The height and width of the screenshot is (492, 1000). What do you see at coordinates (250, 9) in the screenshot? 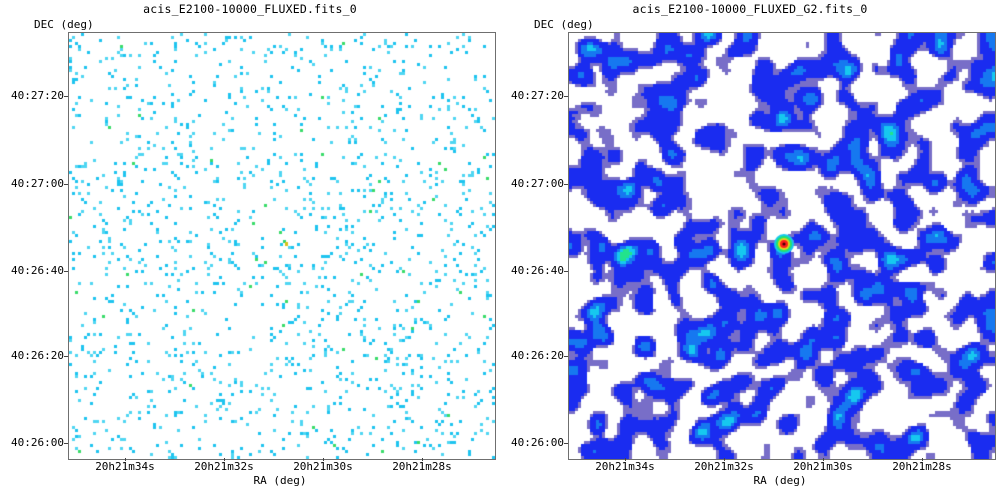
I see `panel-title: acis_E2100-10000_FLUXED.fits_0` at bounding box center [250, 9].